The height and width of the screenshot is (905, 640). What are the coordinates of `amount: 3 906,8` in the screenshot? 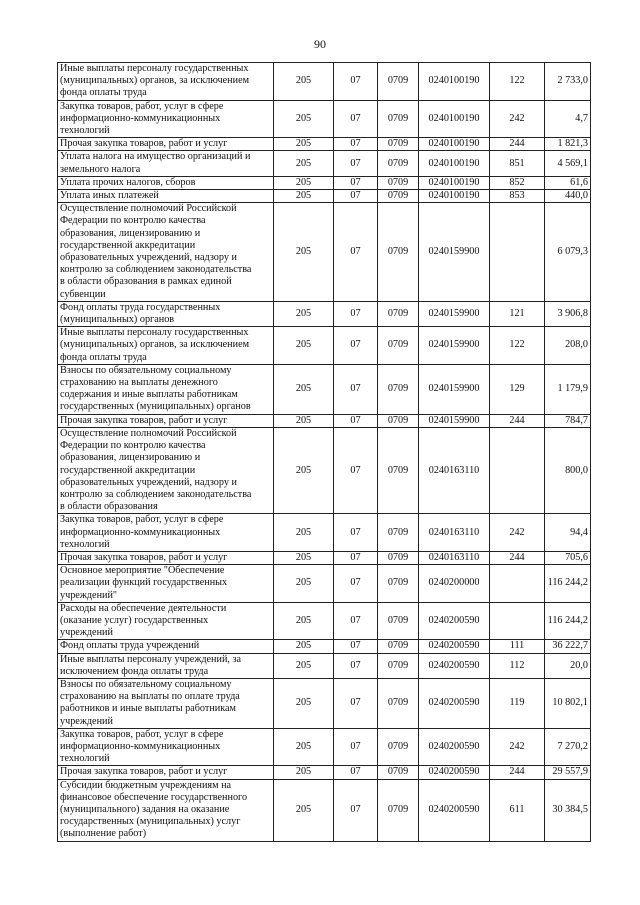 It's located at (567, 314).